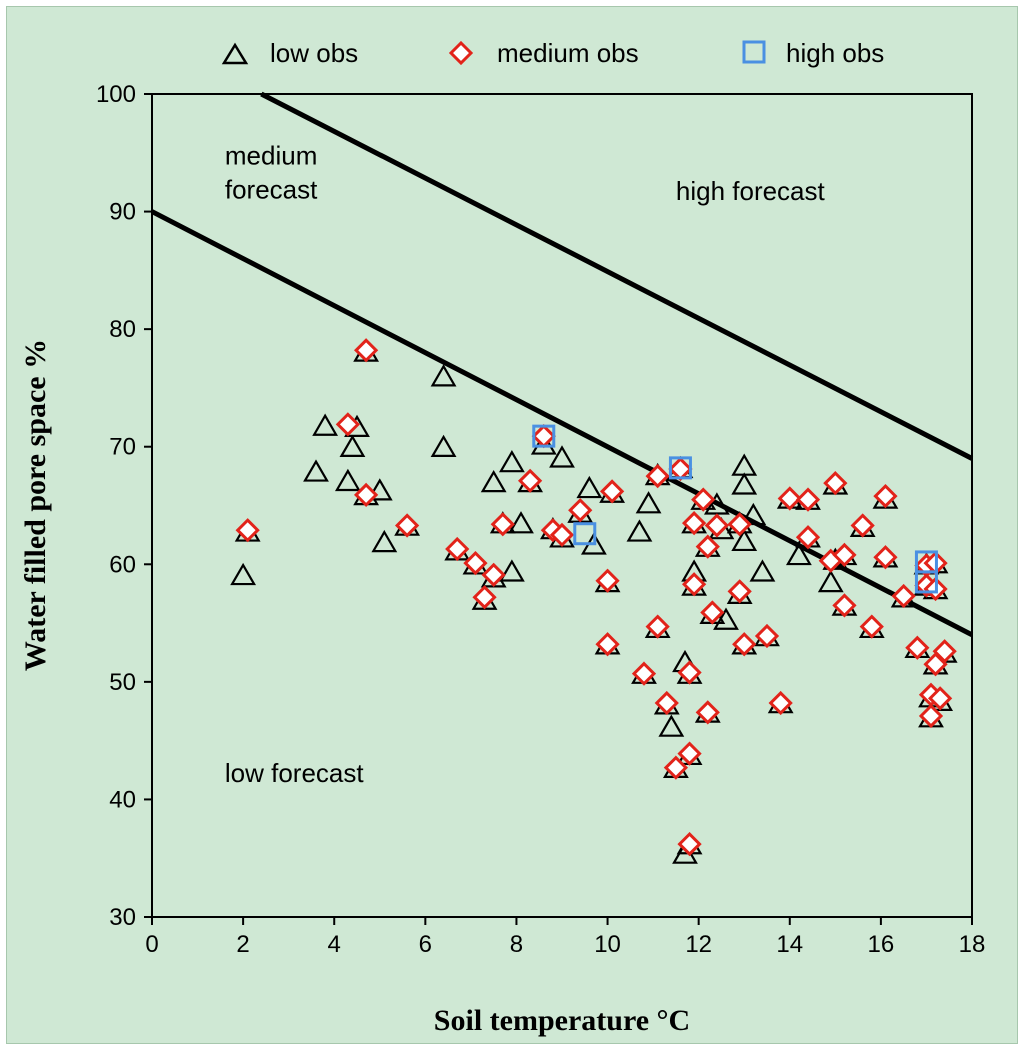  Describe the element at coordinates (271, 190) in the screenshot. I see `region-label: forecast` at that location.